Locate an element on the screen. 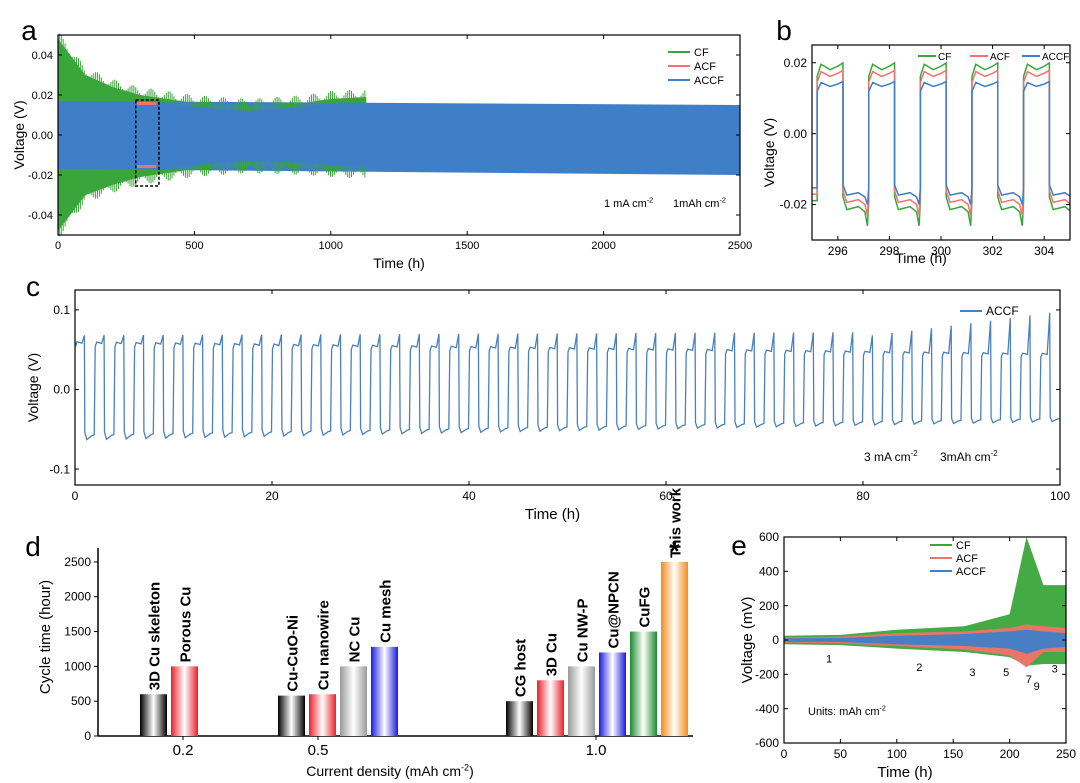  x-tick-label: 302 is located at coordinates (993, 251).